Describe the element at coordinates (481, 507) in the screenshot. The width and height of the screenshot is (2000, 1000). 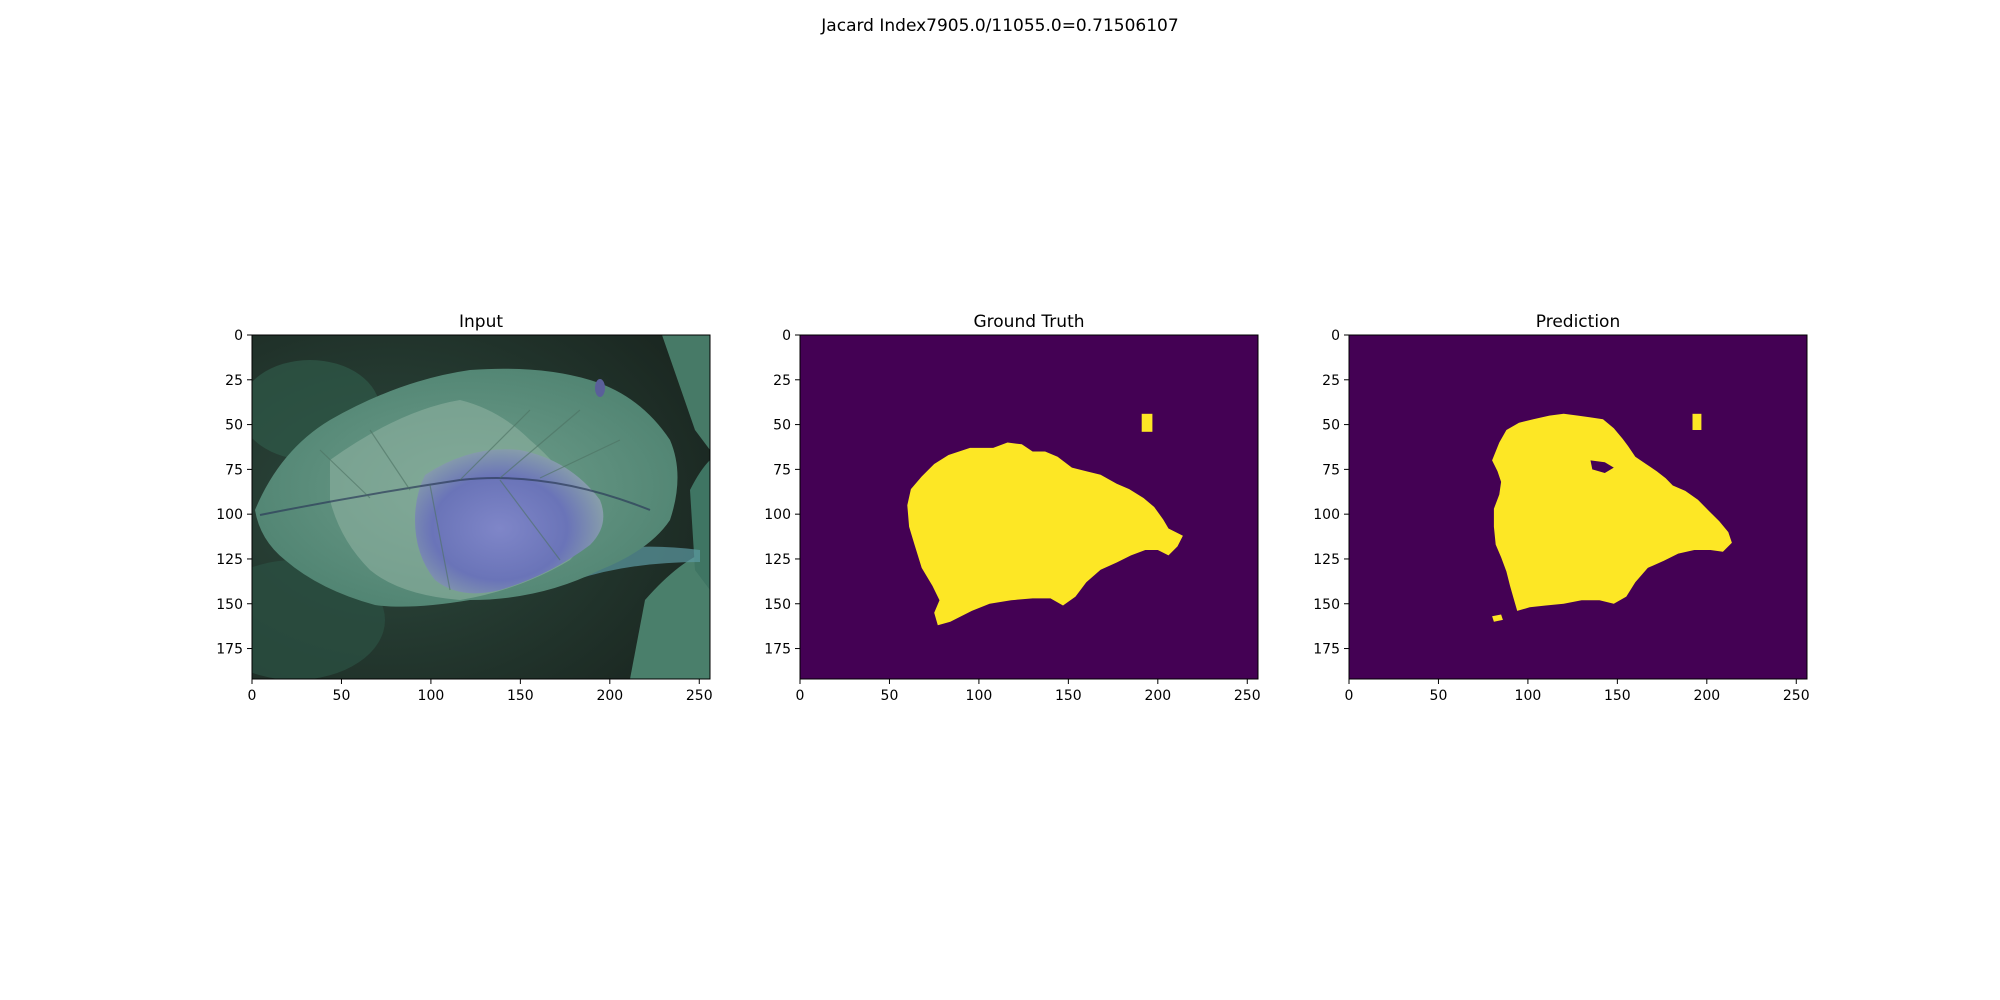
I see `input-image` at that location.